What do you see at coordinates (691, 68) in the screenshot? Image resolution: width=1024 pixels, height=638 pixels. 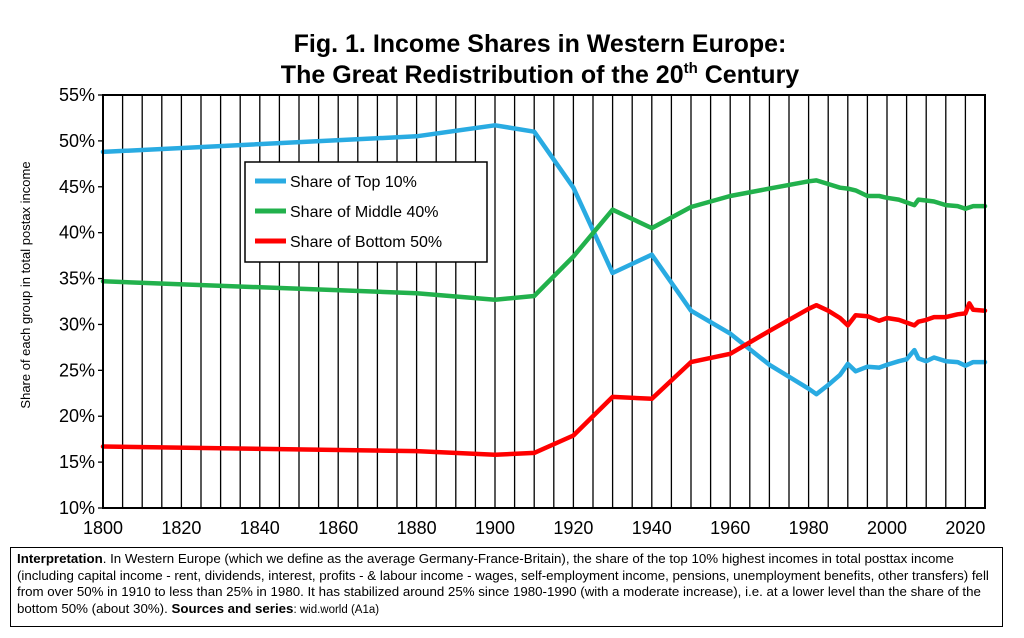 I see `chart-title-line2-sup: th` at bounding box center [691, 68].